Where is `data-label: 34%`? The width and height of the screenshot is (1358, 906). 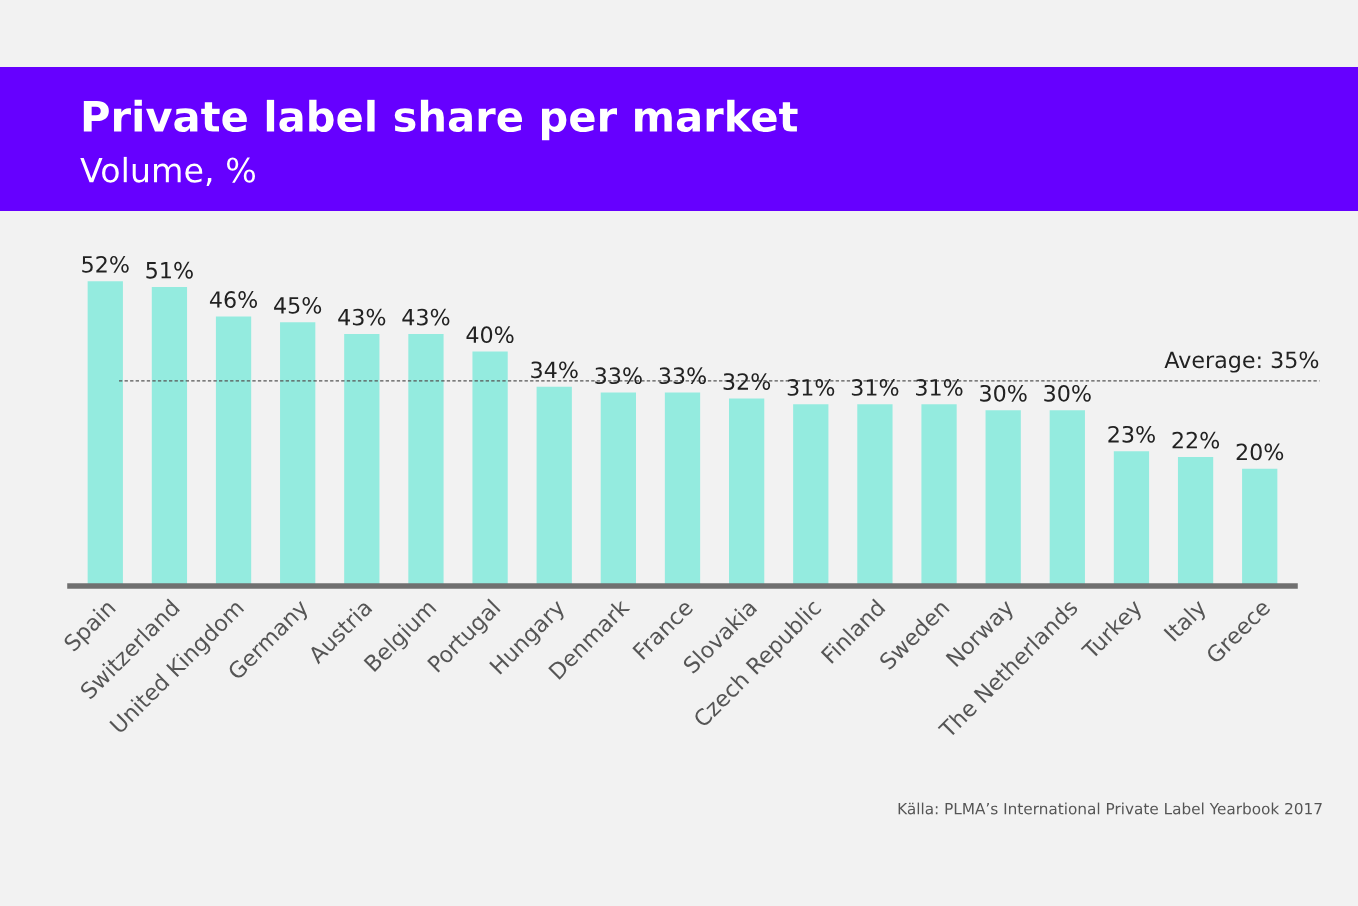
data-label: 34% is located at coordinates (554, 370).